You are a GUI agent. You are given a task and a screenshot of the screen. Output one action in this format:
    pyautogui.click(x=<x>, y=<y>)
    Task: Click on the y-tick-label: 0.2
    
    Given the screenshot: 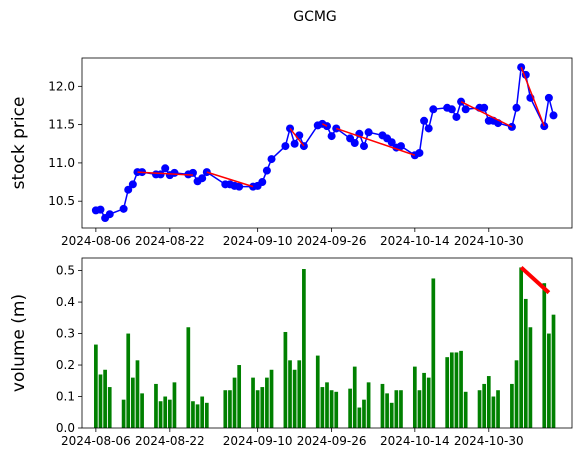 What is the action you would take?
    pyautogui.click(x=65, y=365)
    